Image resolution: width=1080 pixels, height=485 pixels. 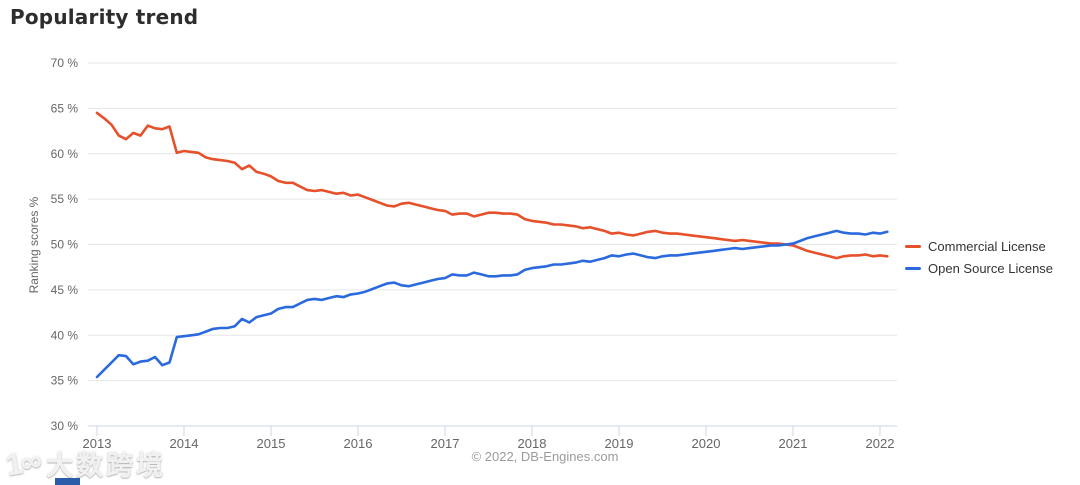 I want to click on watermark-logo-icon: 1∞, so click(x=23, y=463).